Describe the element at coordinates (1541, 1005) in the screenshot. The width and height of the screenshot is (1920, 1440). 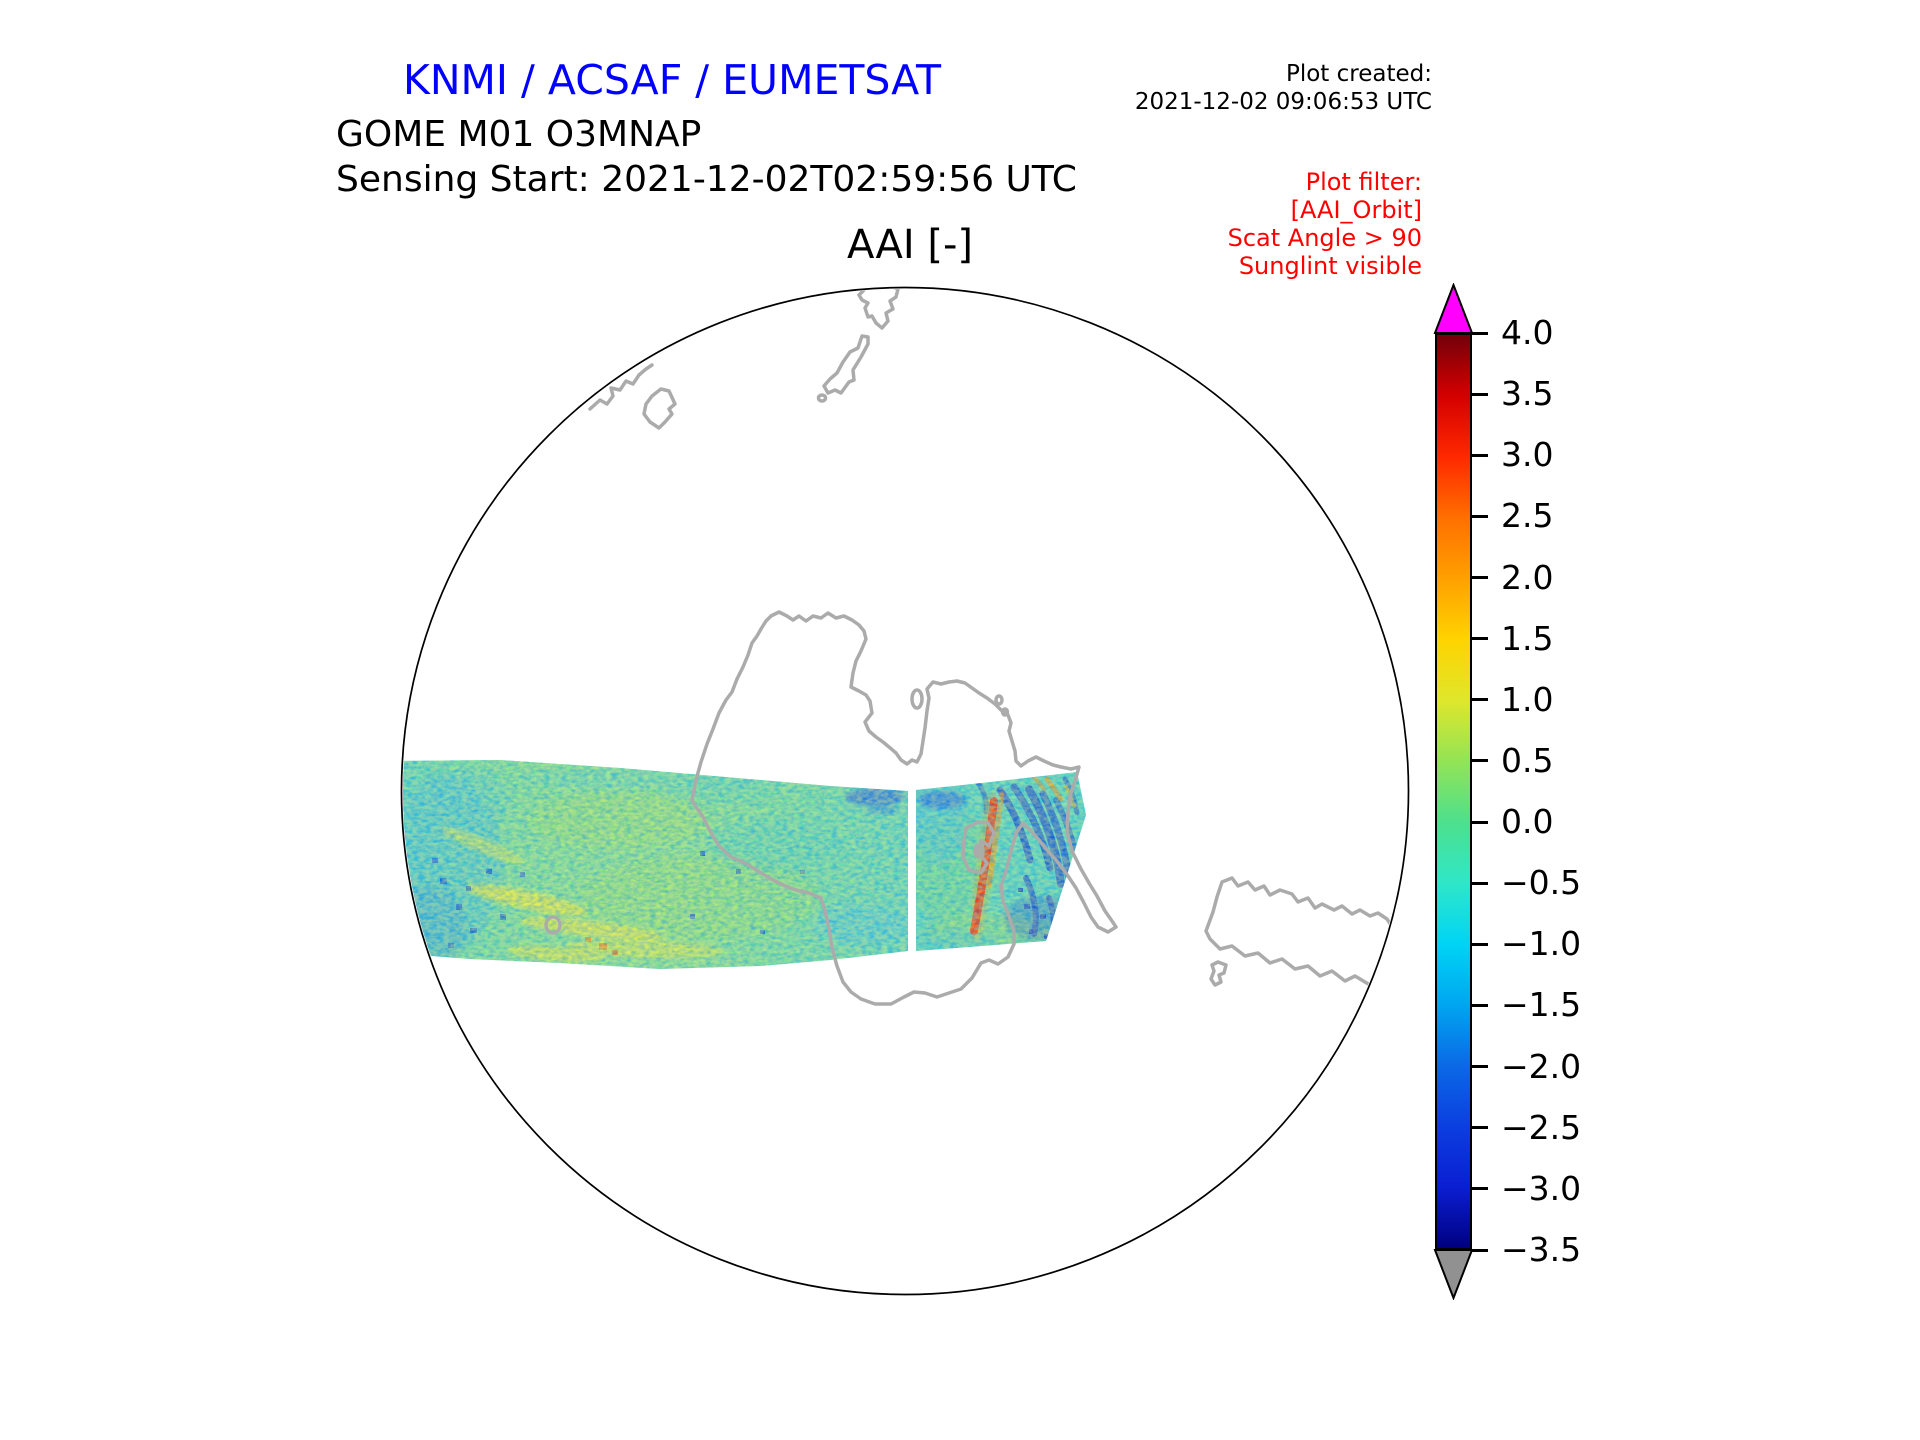
I see `colorbar-tick-label: −1.5` at that location.